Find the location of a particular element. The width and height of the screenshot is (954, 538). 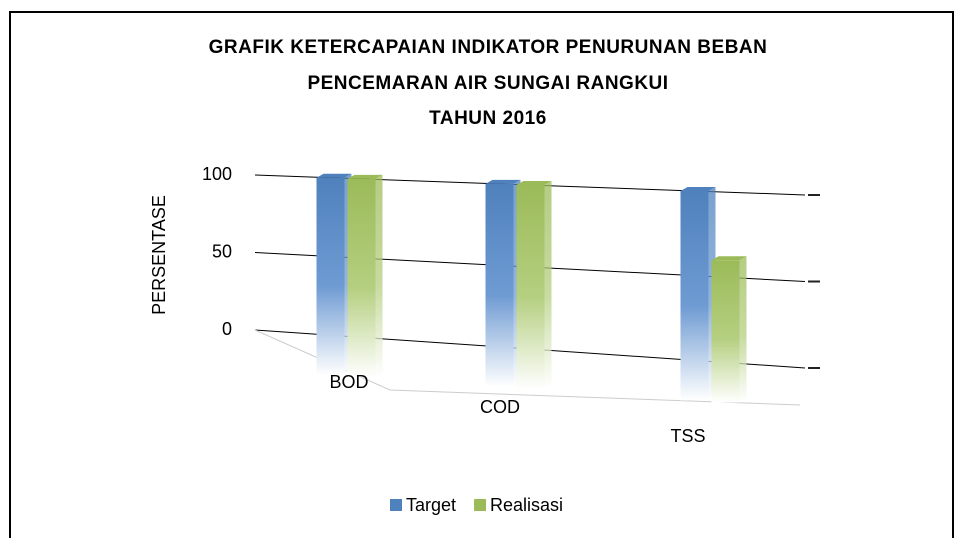

y-tick-label: 50 is located at coordinates (222, 251).